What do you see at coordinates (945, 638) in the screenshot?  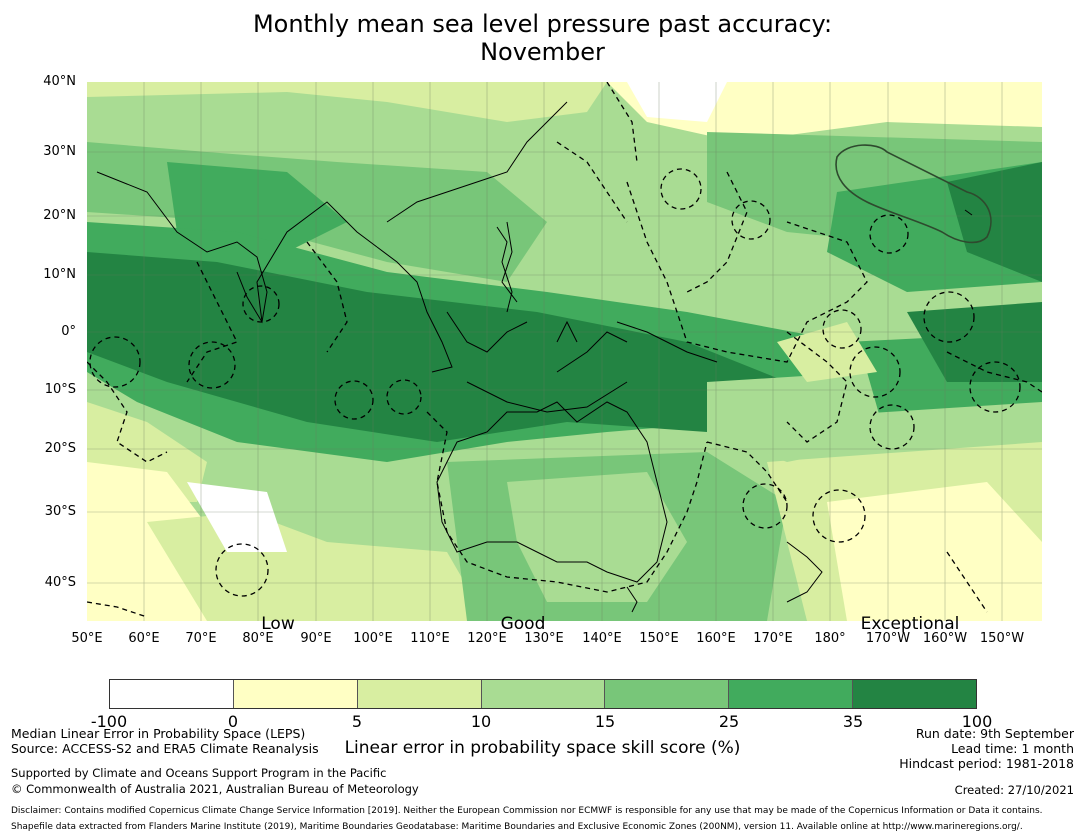 I see `lon-label-160w: 160°W` at bounding box center [945, 638].